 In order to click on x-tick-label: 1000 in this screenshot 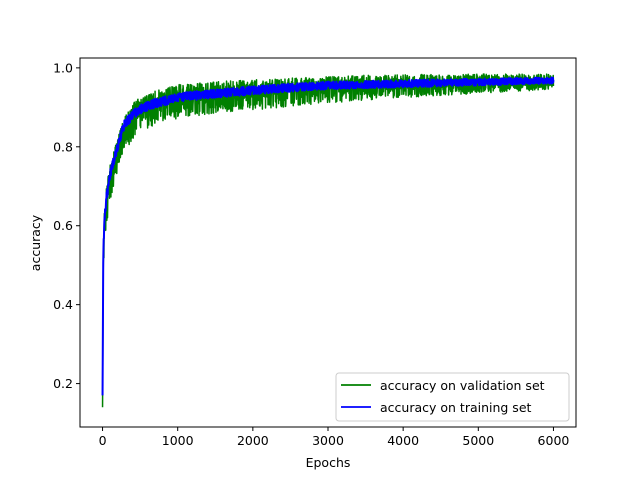, I will do `click(178, 440)`.